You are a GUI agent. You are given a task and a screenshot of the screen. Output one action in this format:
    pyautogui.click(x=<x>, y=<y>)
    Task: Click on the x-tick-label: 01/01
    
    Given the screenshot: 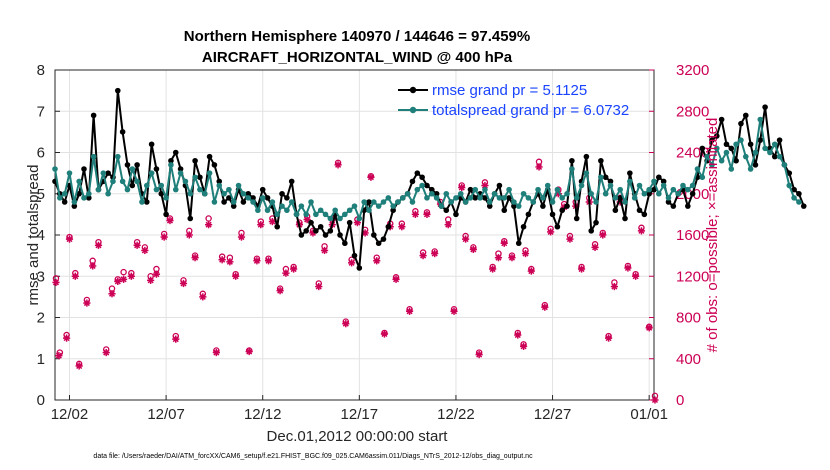 What is the action you would take?
    pyautogui.click(x=649, y=414)
    